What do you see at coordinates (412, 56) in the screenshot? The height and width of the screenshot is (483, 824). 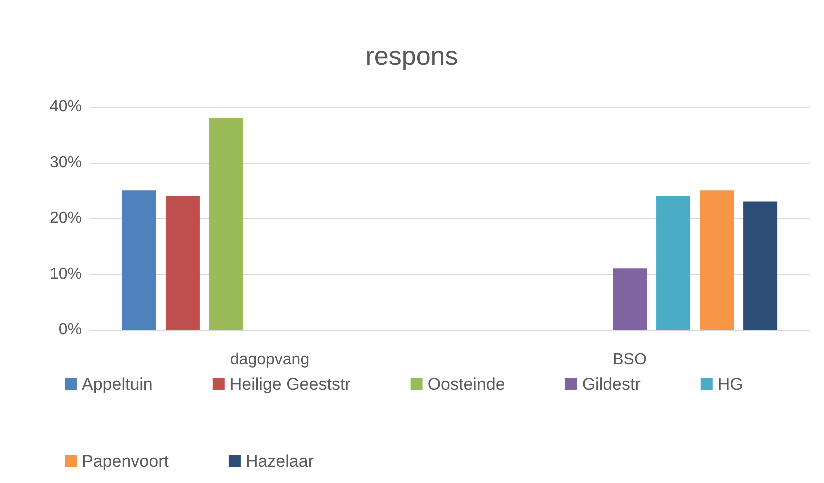 I see `chart-title: respons` at bounding box center [412, 56].